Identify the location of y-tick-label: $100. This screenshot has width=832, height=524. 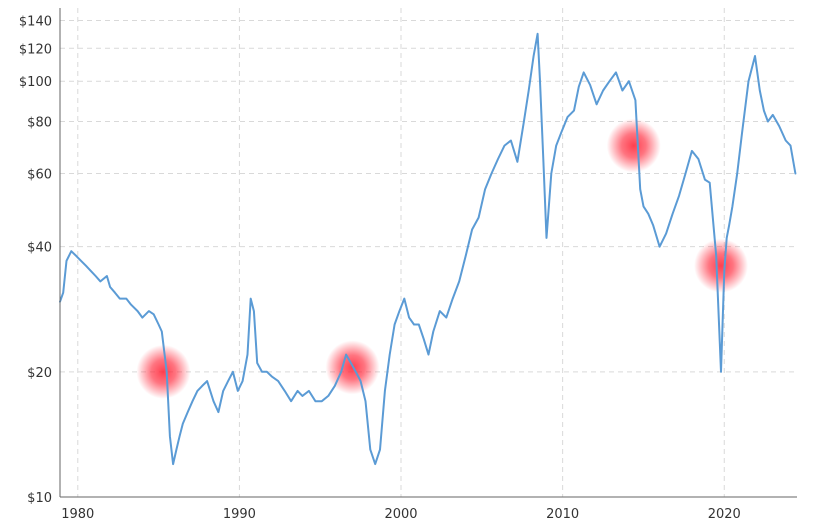
(35, 82).